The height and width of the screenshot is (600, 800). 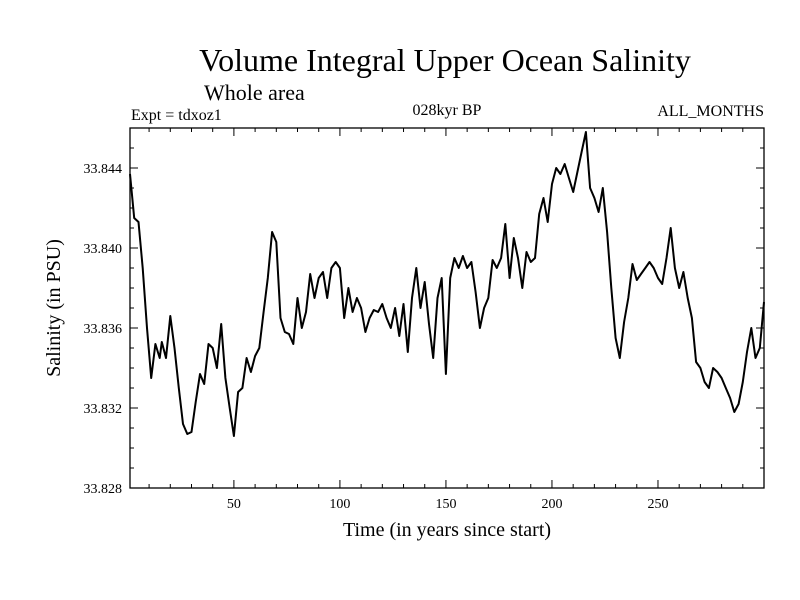 I want to click on x-tick-label: 150, so click(x=445, y=504).